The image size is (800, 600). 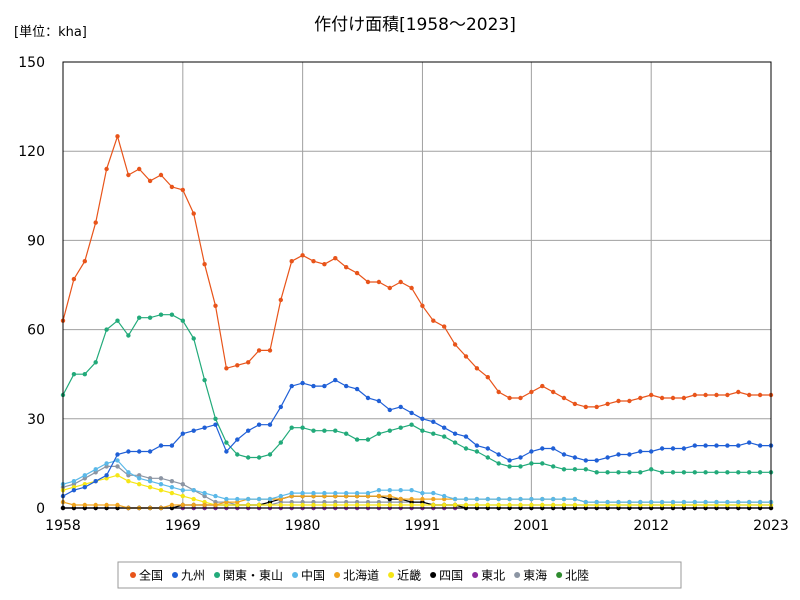 What do you see at coordinates (488, 576) in the screenshot?
I see `legend-item: 東北` at bounding box center [488, 576].